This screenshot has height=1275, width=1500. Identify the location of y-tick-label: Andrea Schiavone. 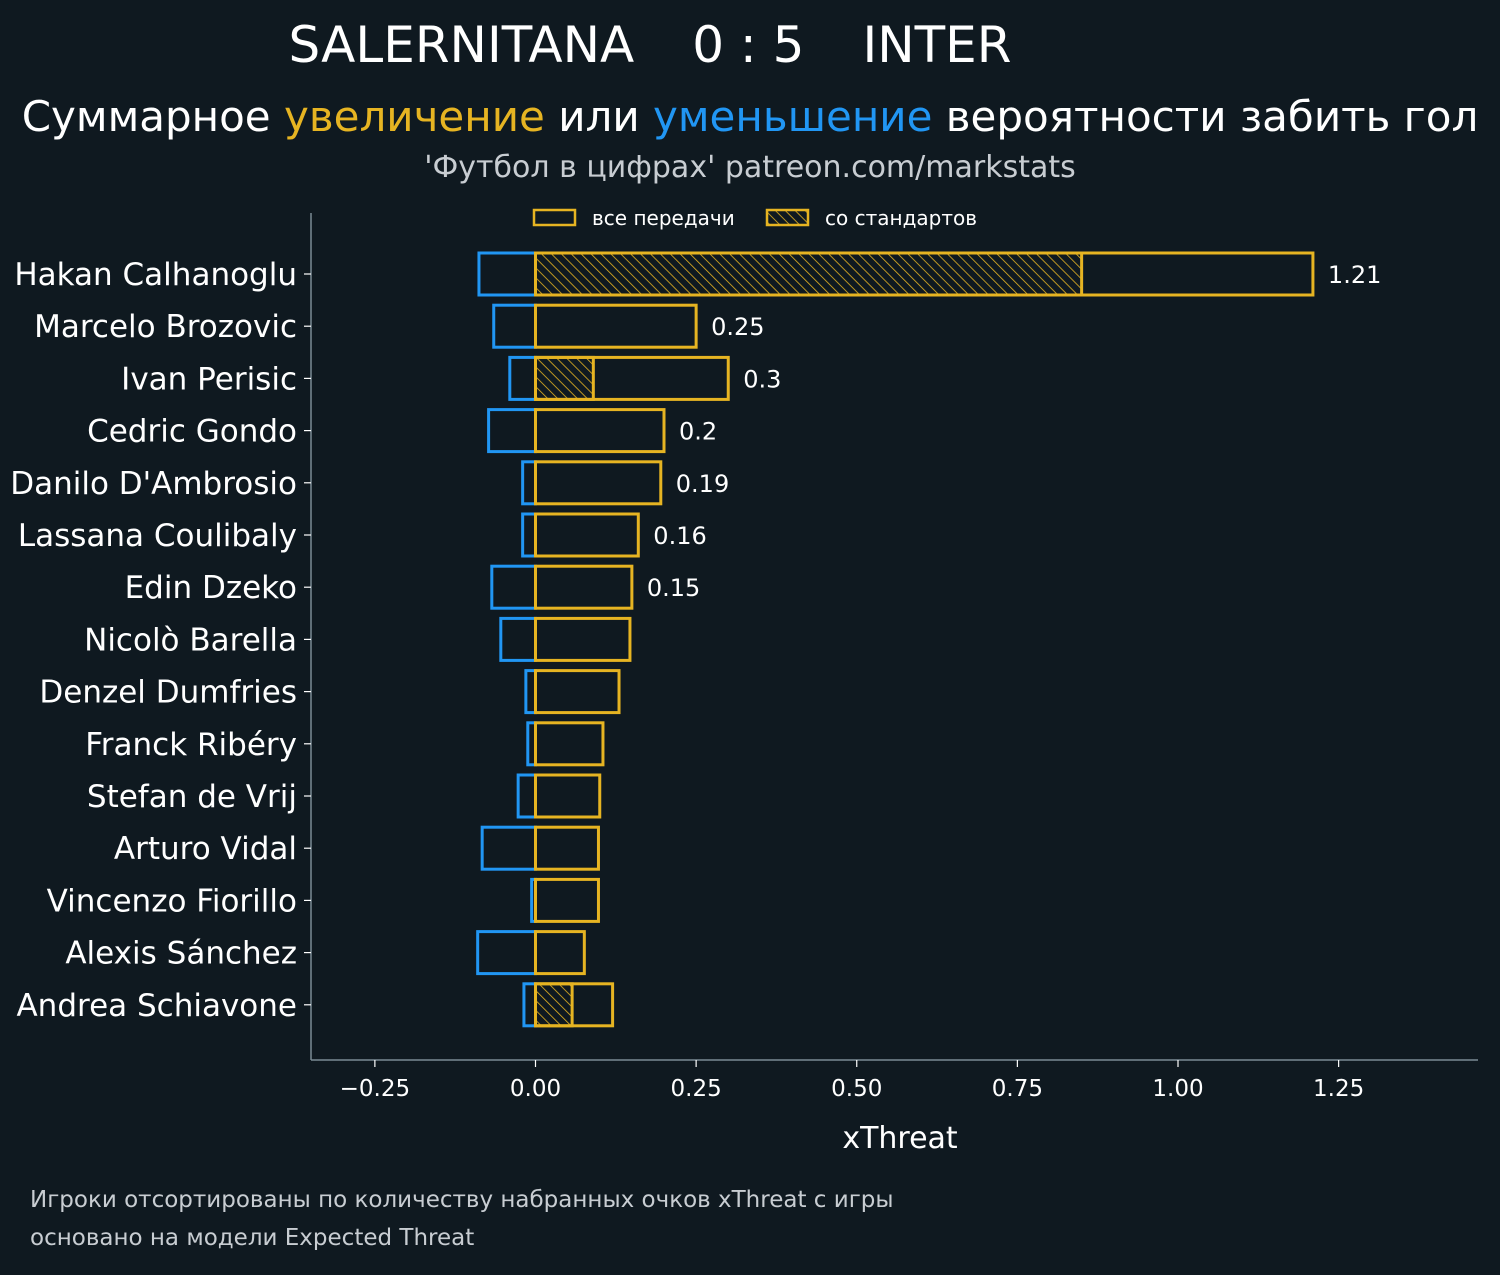
(156, 1006).